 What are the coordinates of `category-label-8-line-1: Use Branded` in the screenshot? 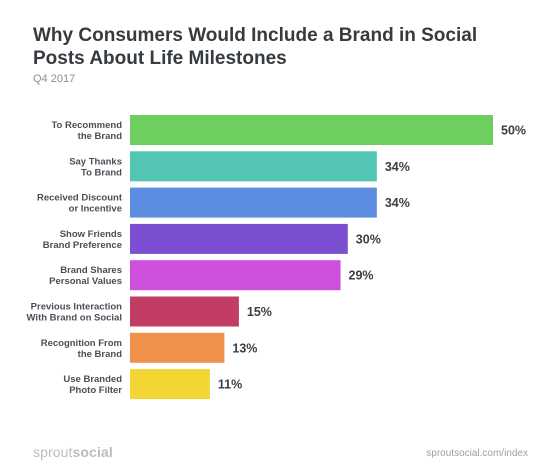 It's located at (92, 379).